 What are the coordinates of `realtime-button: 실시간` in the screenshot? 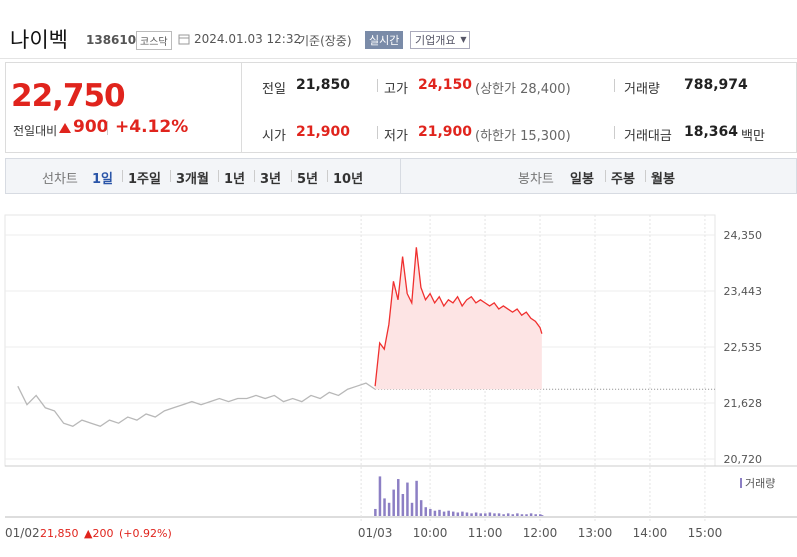 It's located at (384, 40).